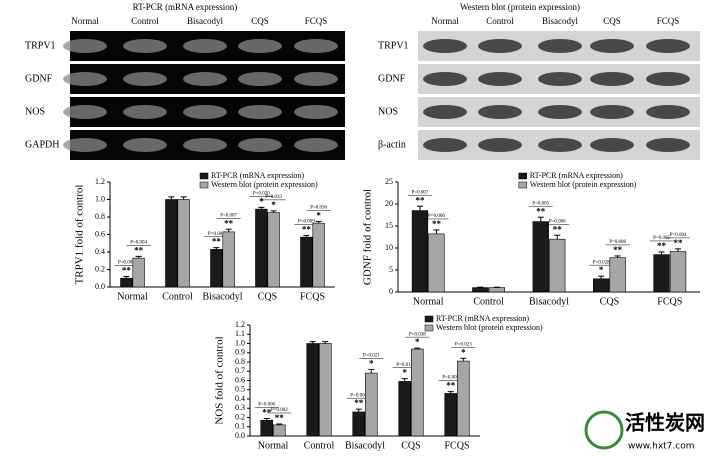 The image size is (708, 456). Describe the element at coordinates (389, 225) in the screenshot. I see `y-tick-label: 15` at that location.